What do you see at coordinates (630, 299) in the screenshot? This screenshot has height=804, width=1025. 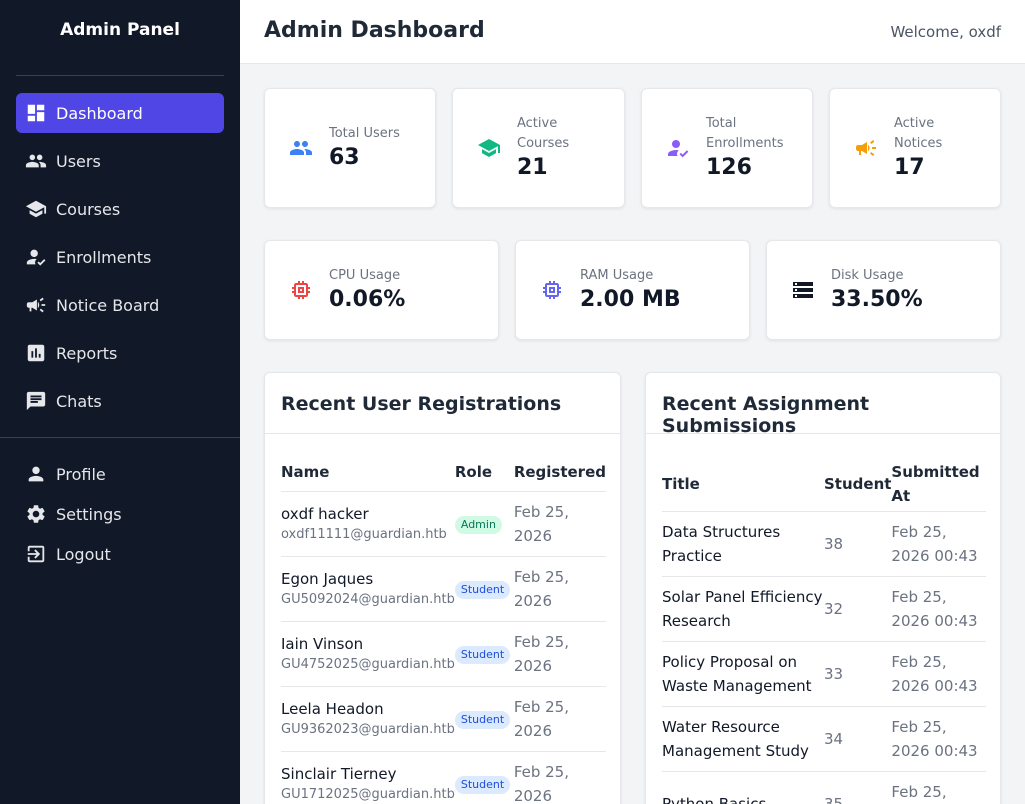 I see `stat-value: 2.00 MB` at bounding box center [630, 299].